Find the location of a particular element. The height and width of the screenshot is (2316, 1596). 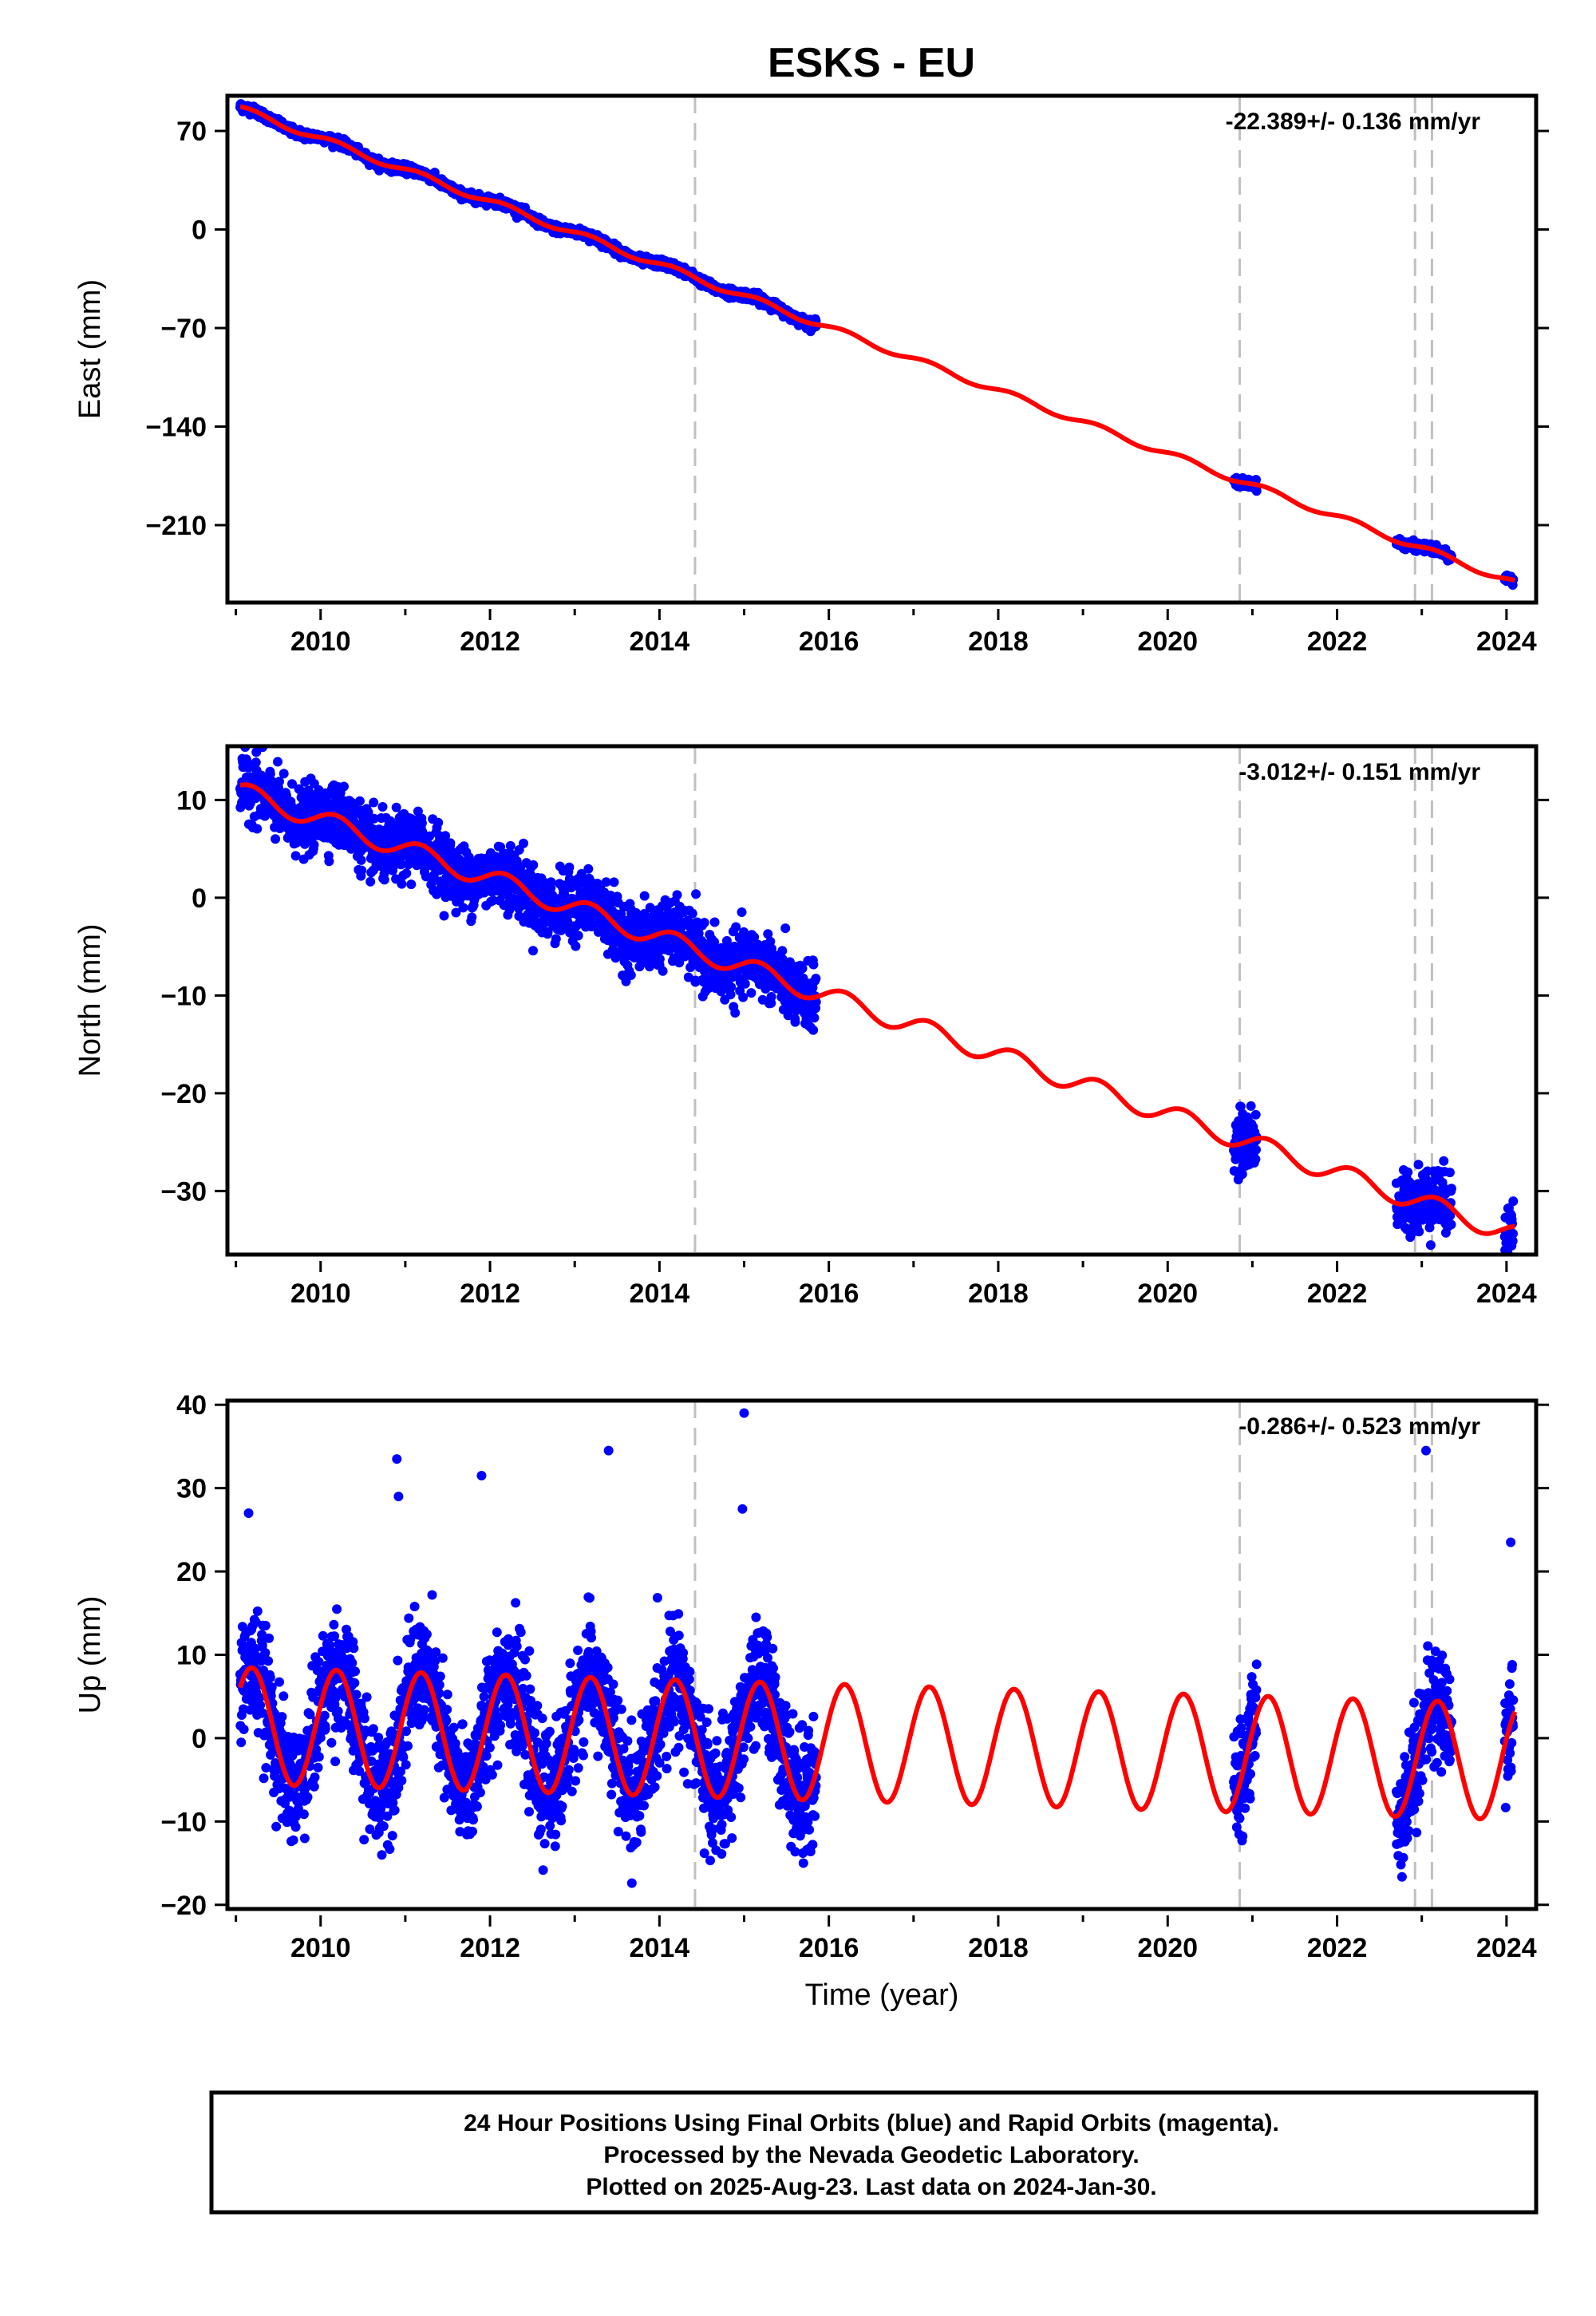

y-tick-label: −70 is located at coordinates (183, 329).